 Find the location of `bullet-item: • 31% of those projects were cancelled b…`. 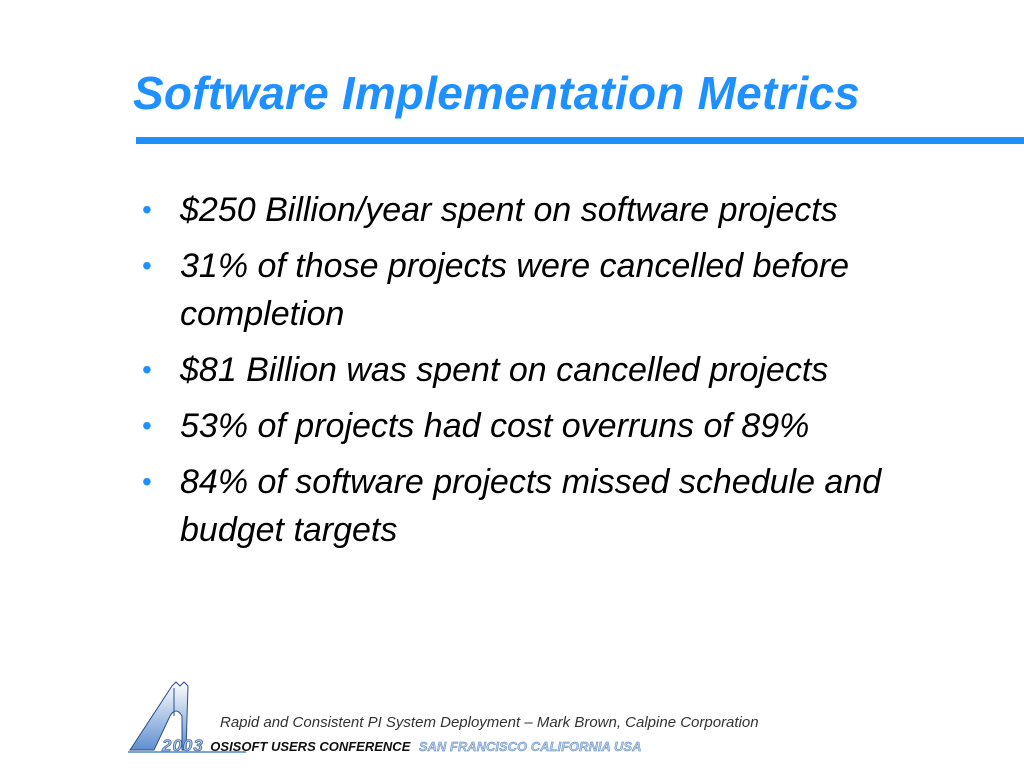

bullet-item: • 31% of those projects were cancelled b… is located at coordinates (558, 290).